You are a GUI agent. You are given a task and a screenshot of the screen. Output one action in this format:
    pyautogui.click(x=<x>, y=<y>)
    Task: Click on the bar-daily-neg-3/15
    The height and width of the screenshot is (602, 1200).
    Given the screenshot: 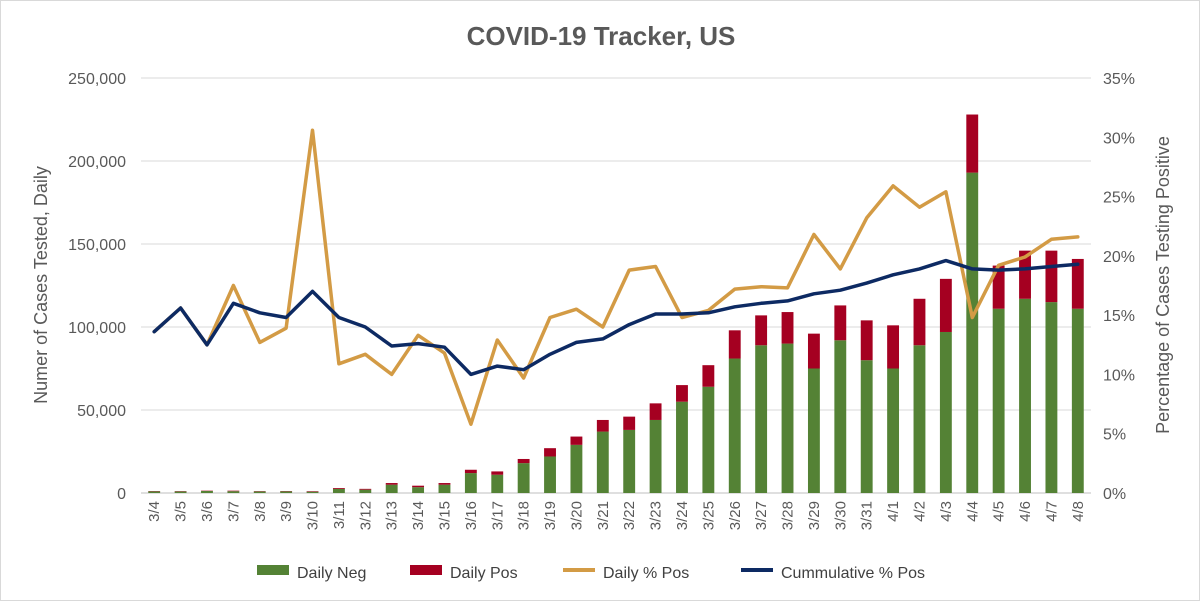 What is the action you would take?
    pyautogui.click(x=445, y=489)
    